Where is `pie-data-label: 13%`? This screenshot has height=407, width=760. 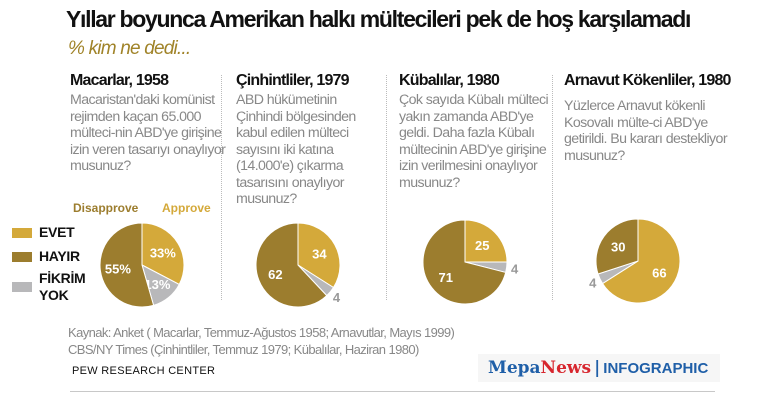 pie-data-label: 13% is located at coordinates (157, 284).